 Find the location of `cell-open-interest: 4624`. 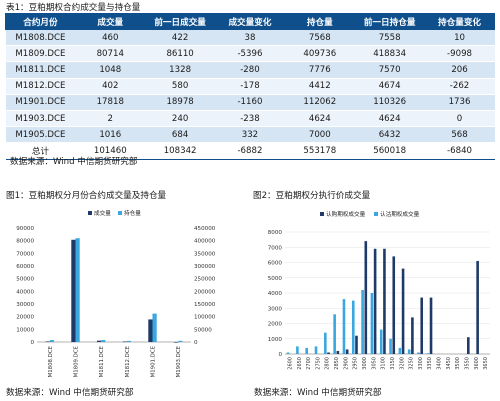

cell-open-interest: 4624 is located at coordinates (319, 119).